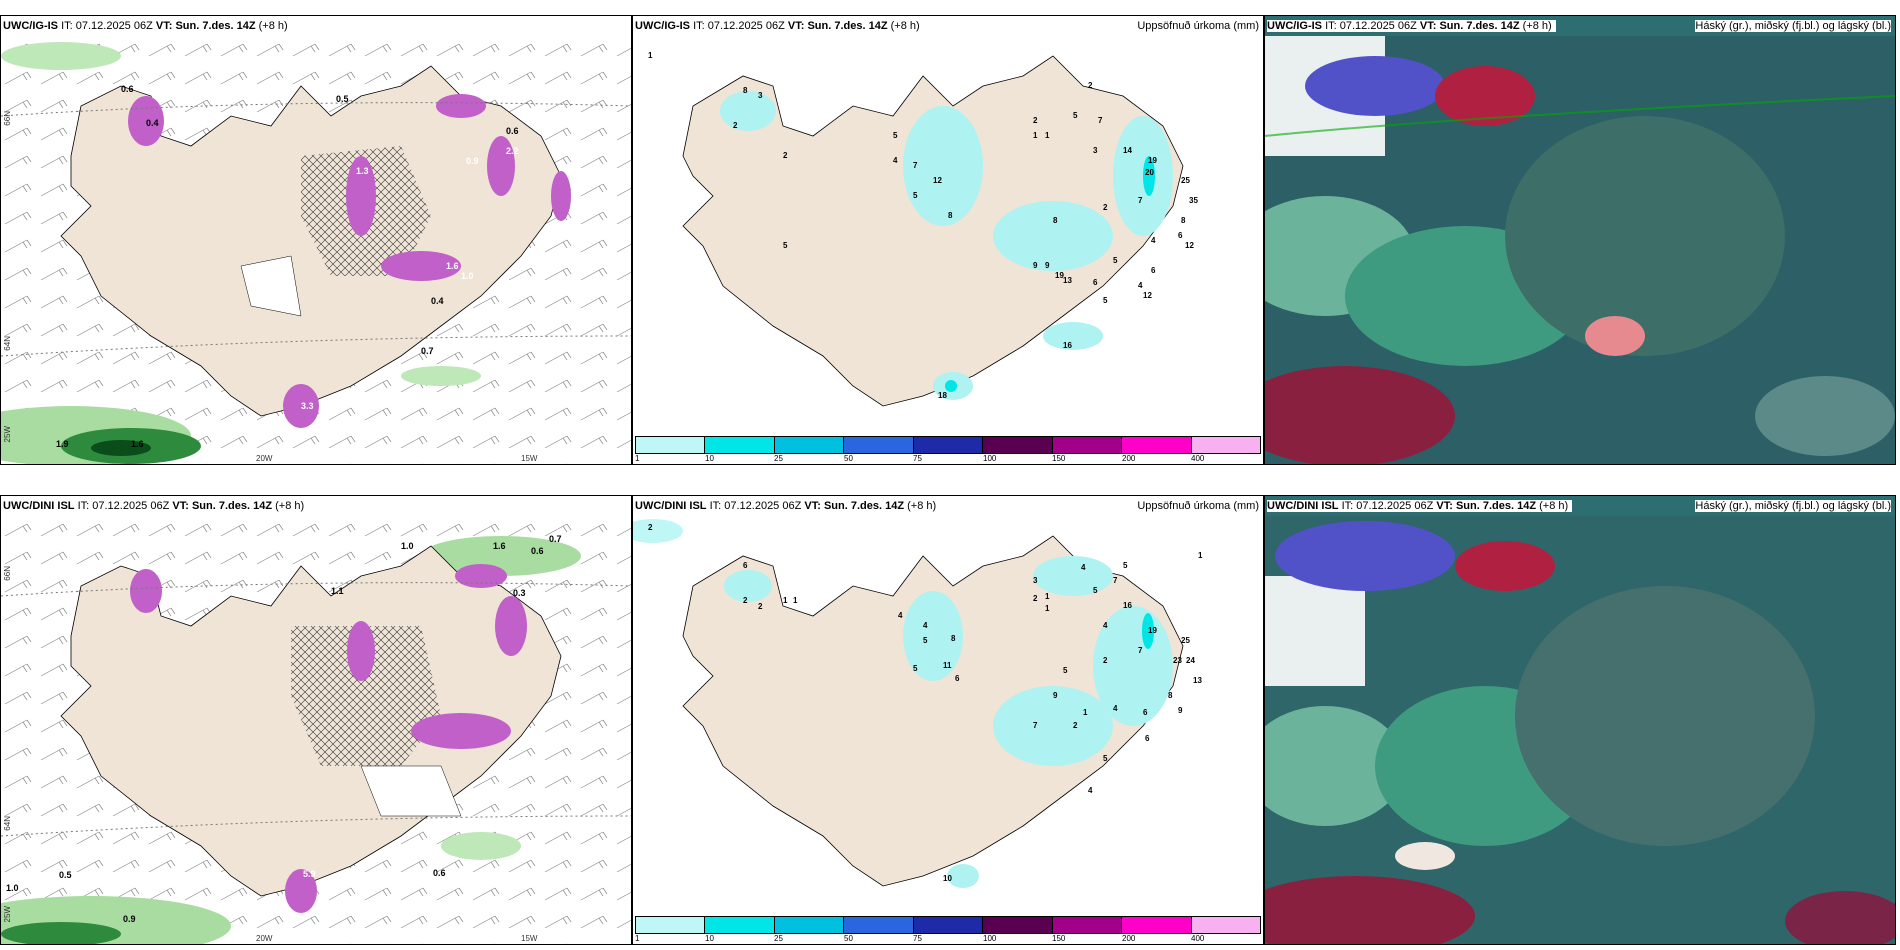  I want to click on precip-label: 1.6, so click(499, 546).